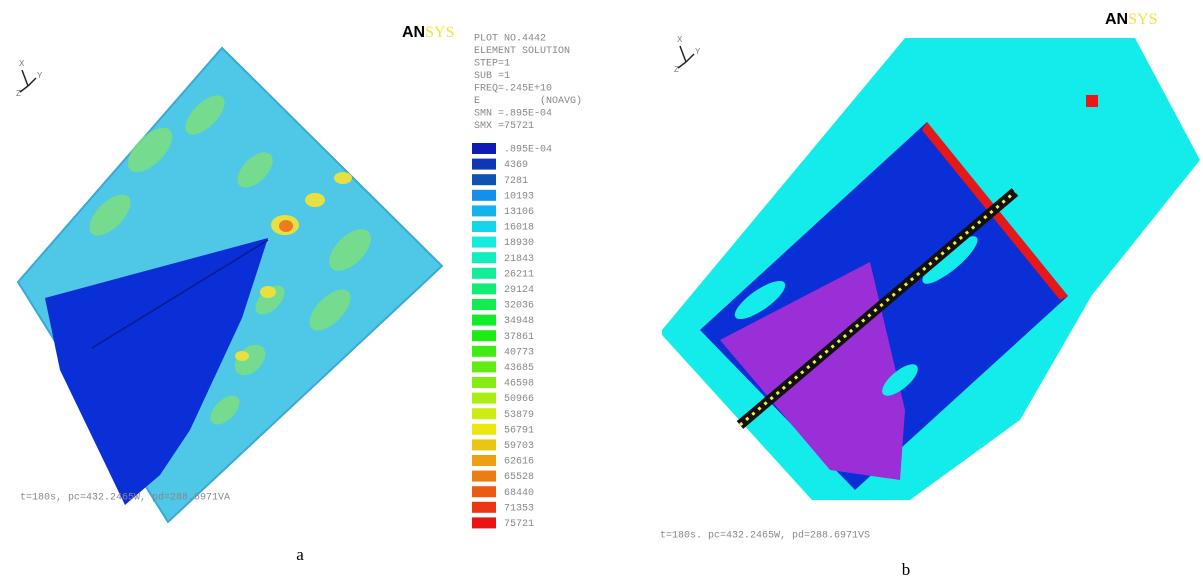 The height and width of the screenshot is (585, 1203). What do you see at coordinates (519, 290) in the screenshot?
I see `legend-label: 29124` at bounding box center [519, 290].